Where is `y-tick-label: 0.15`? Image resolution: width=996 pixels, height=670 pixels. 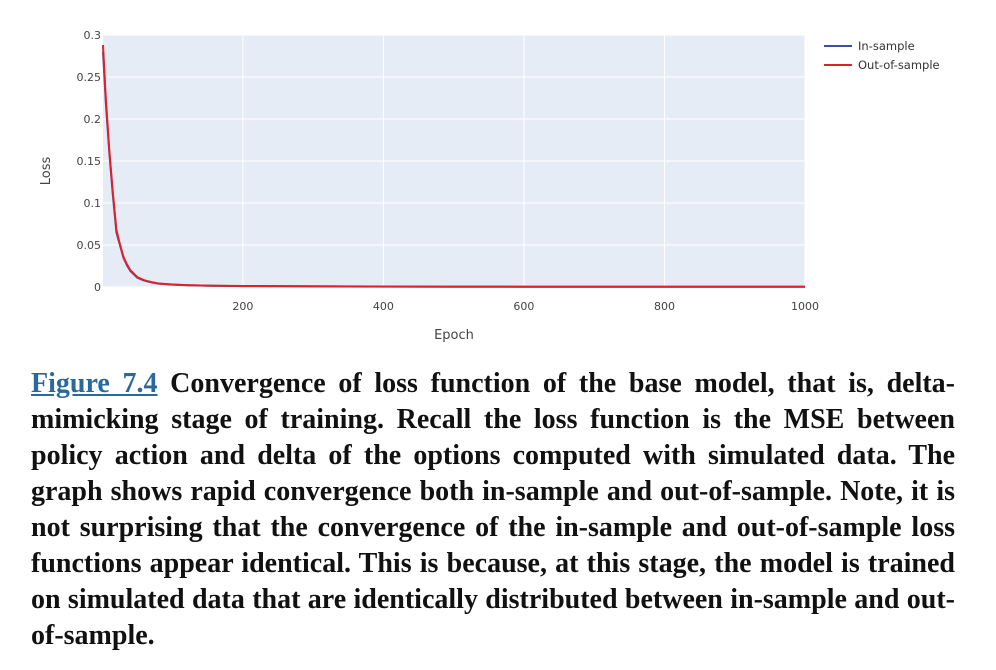
y-tick-label: 0.15 is located at coordinates (89, 161).